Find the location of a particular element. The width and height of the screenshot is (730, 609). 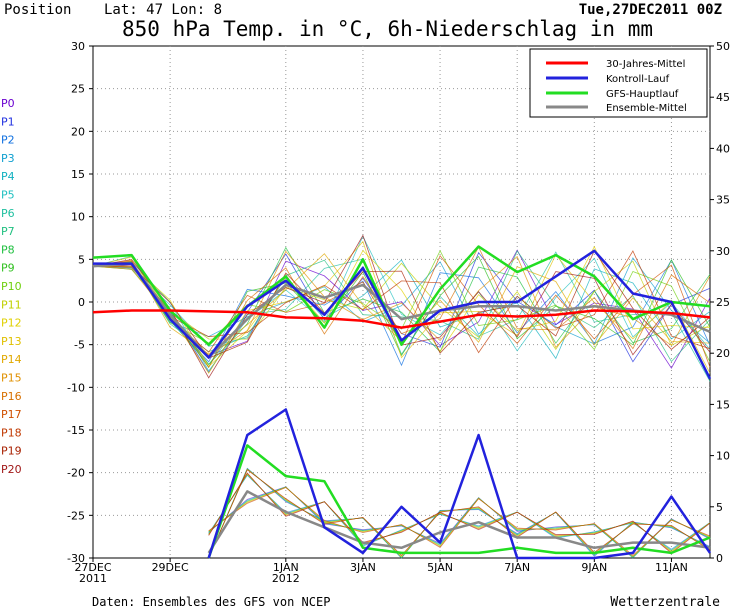

legend-label-mittel: 30-Jahres-Mittel is located at coordinates (645, 64).